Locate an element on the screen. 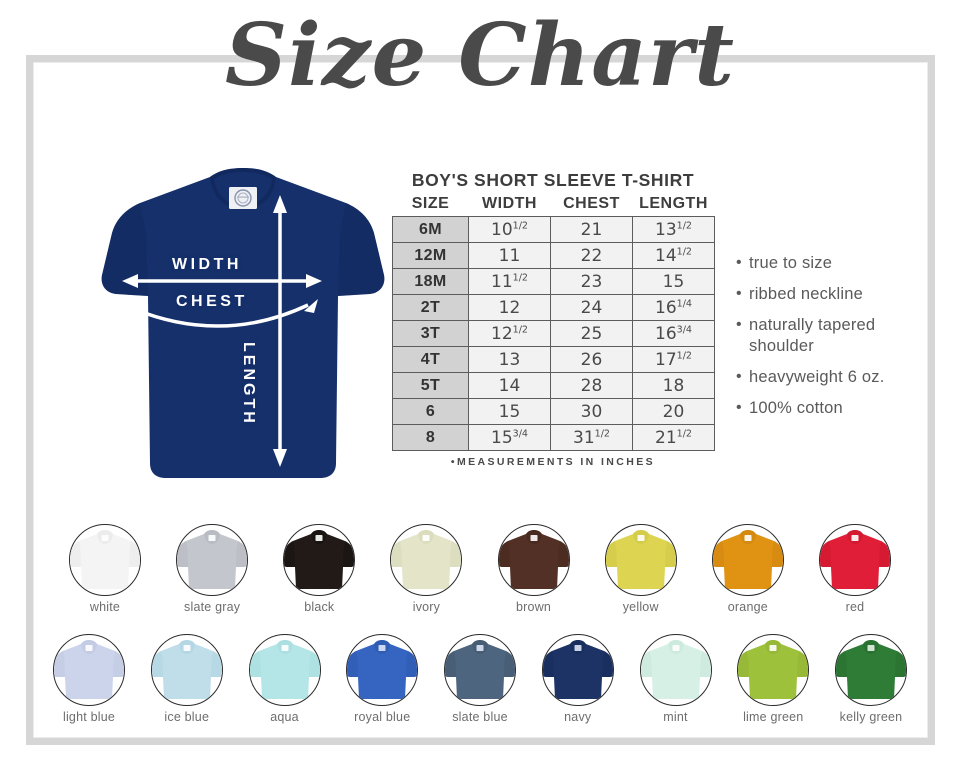  cell-width: 121/2 is located at coordinates (509, 333).